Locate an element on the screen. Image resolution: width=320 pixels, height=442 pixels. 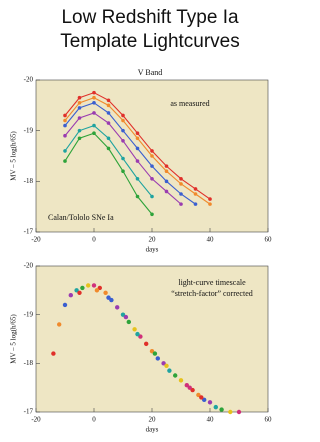
y-axis-label: MV – 5 log(h/65) is located at coordinates (14, 156).